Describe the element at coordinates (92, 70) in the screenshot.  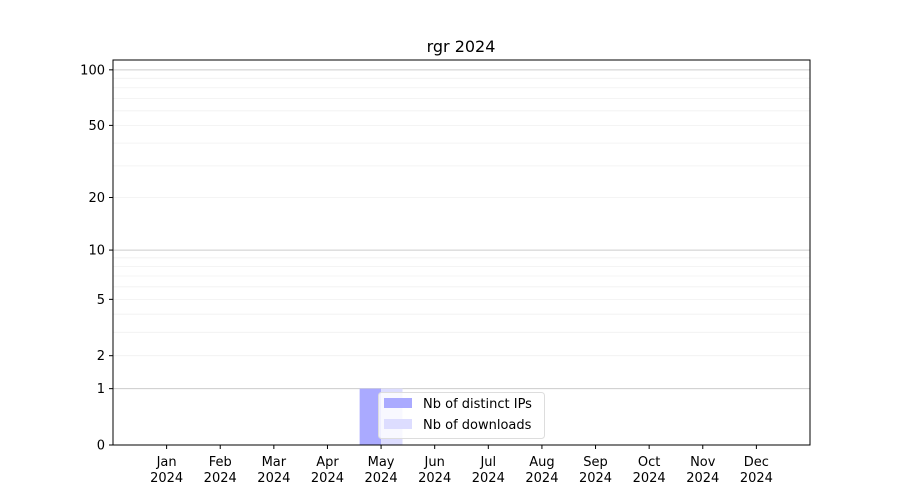
I see `y-tick-label: 100` at that location.